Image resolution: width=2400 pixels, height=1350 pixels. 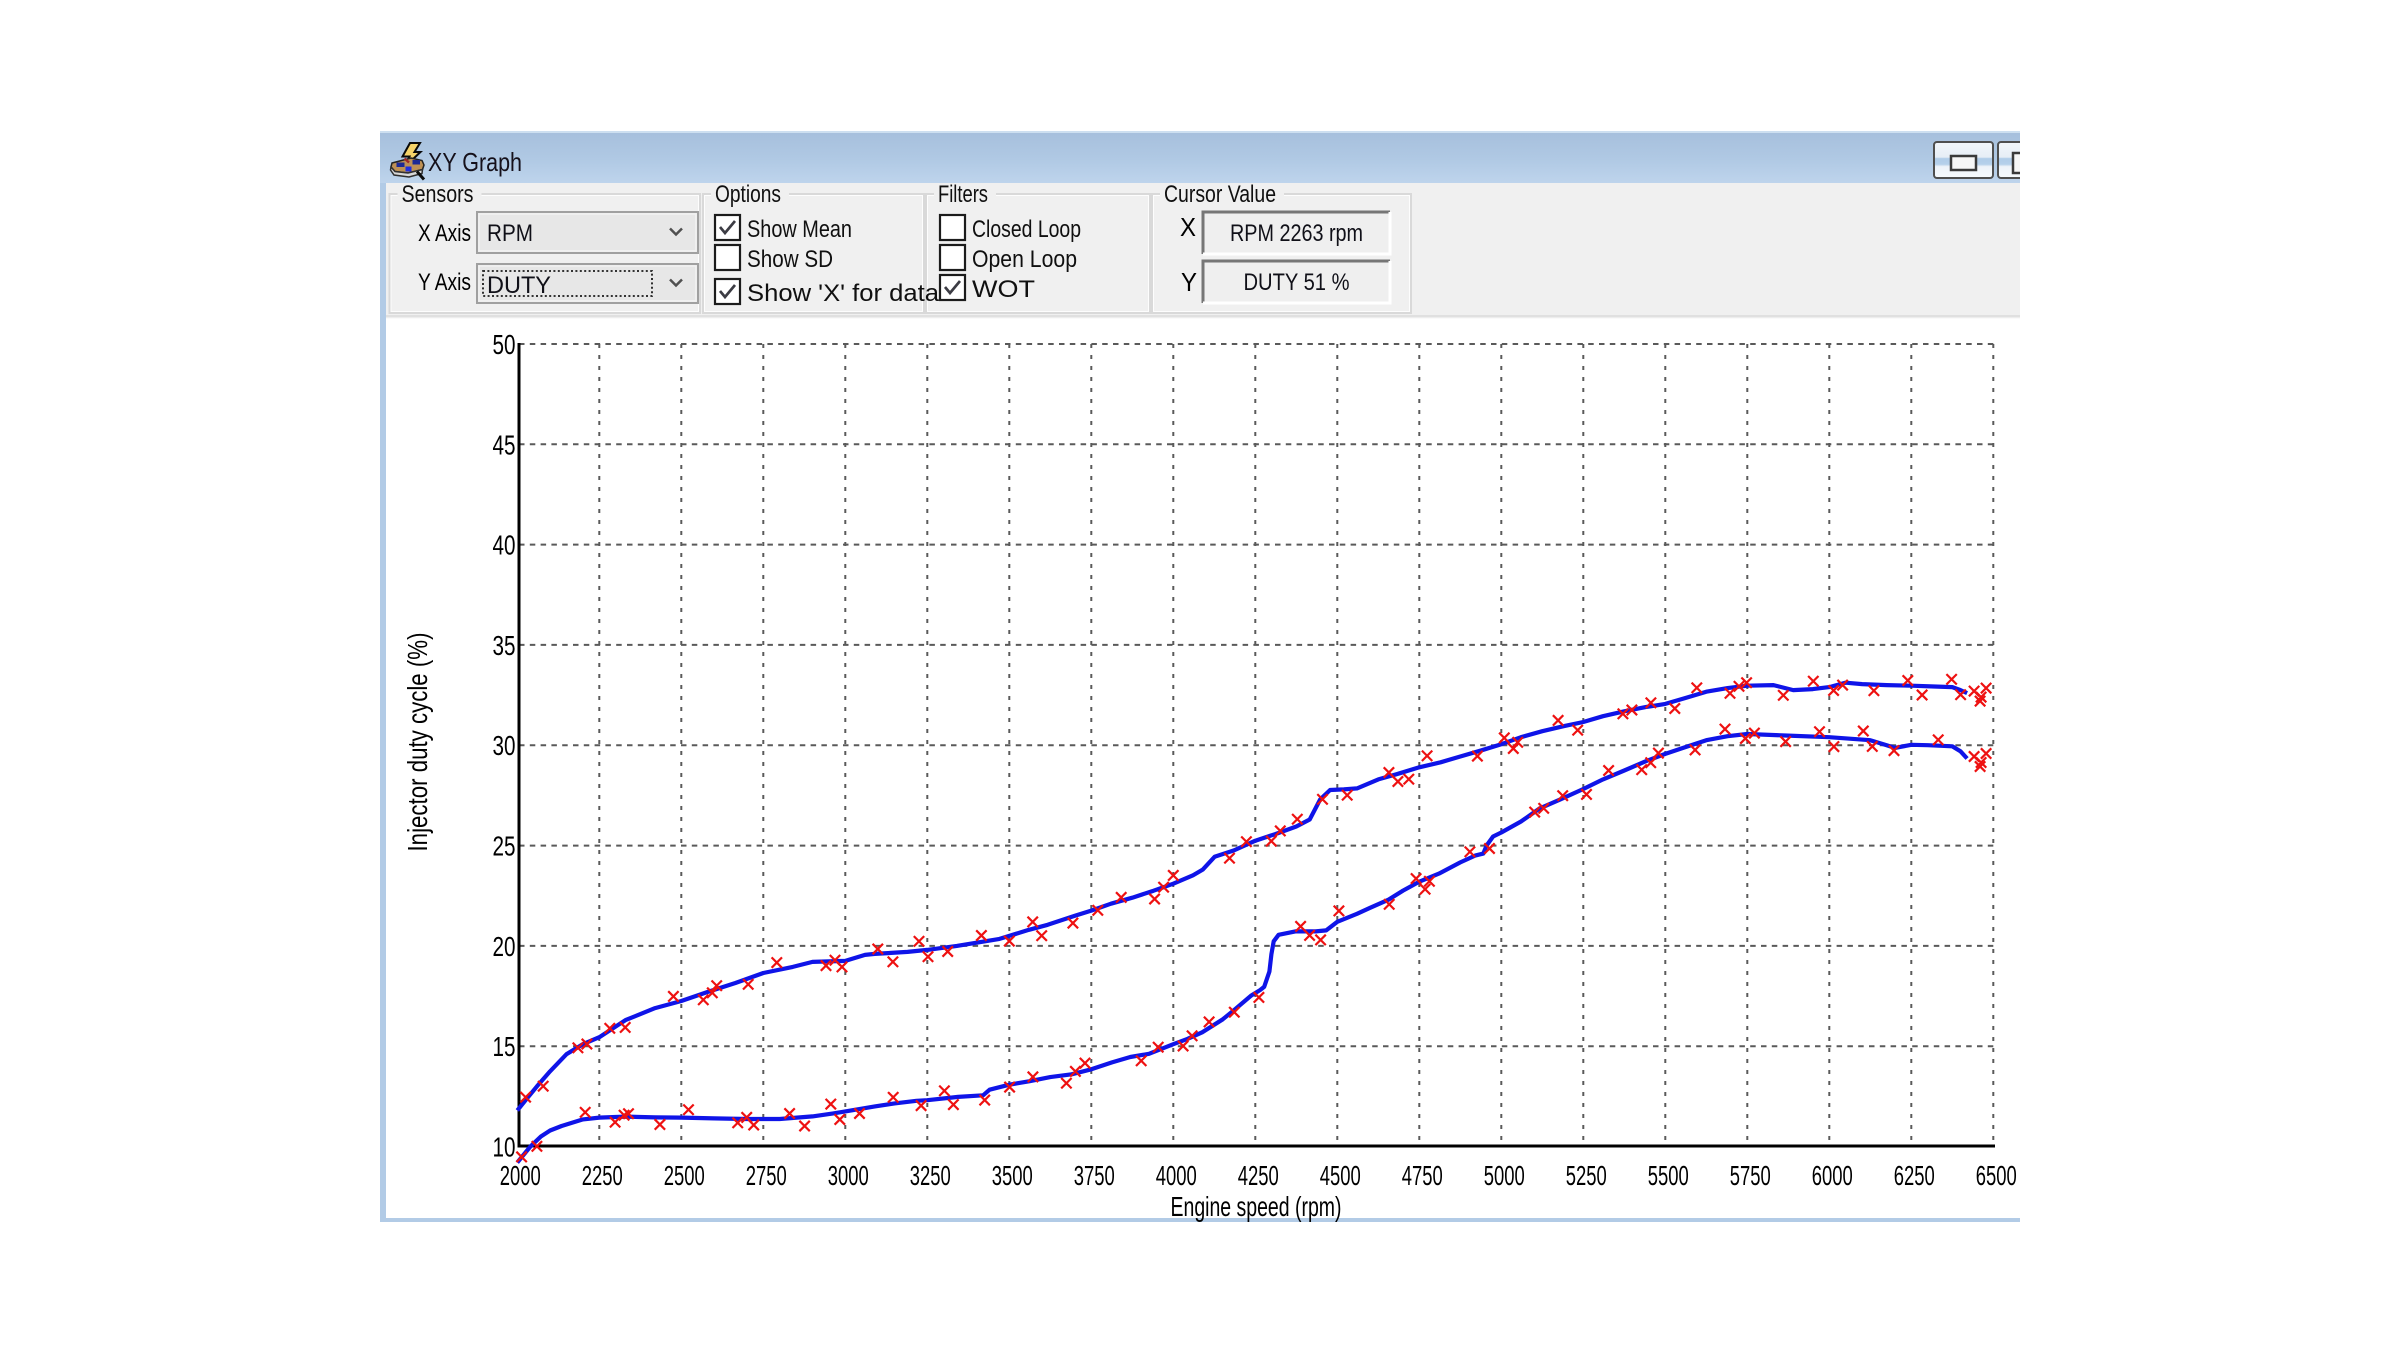 What do you see at coordinates (444, 282) in the screenshot?
I see `svg-text: Y Axis` at bounding box center [444, 282].